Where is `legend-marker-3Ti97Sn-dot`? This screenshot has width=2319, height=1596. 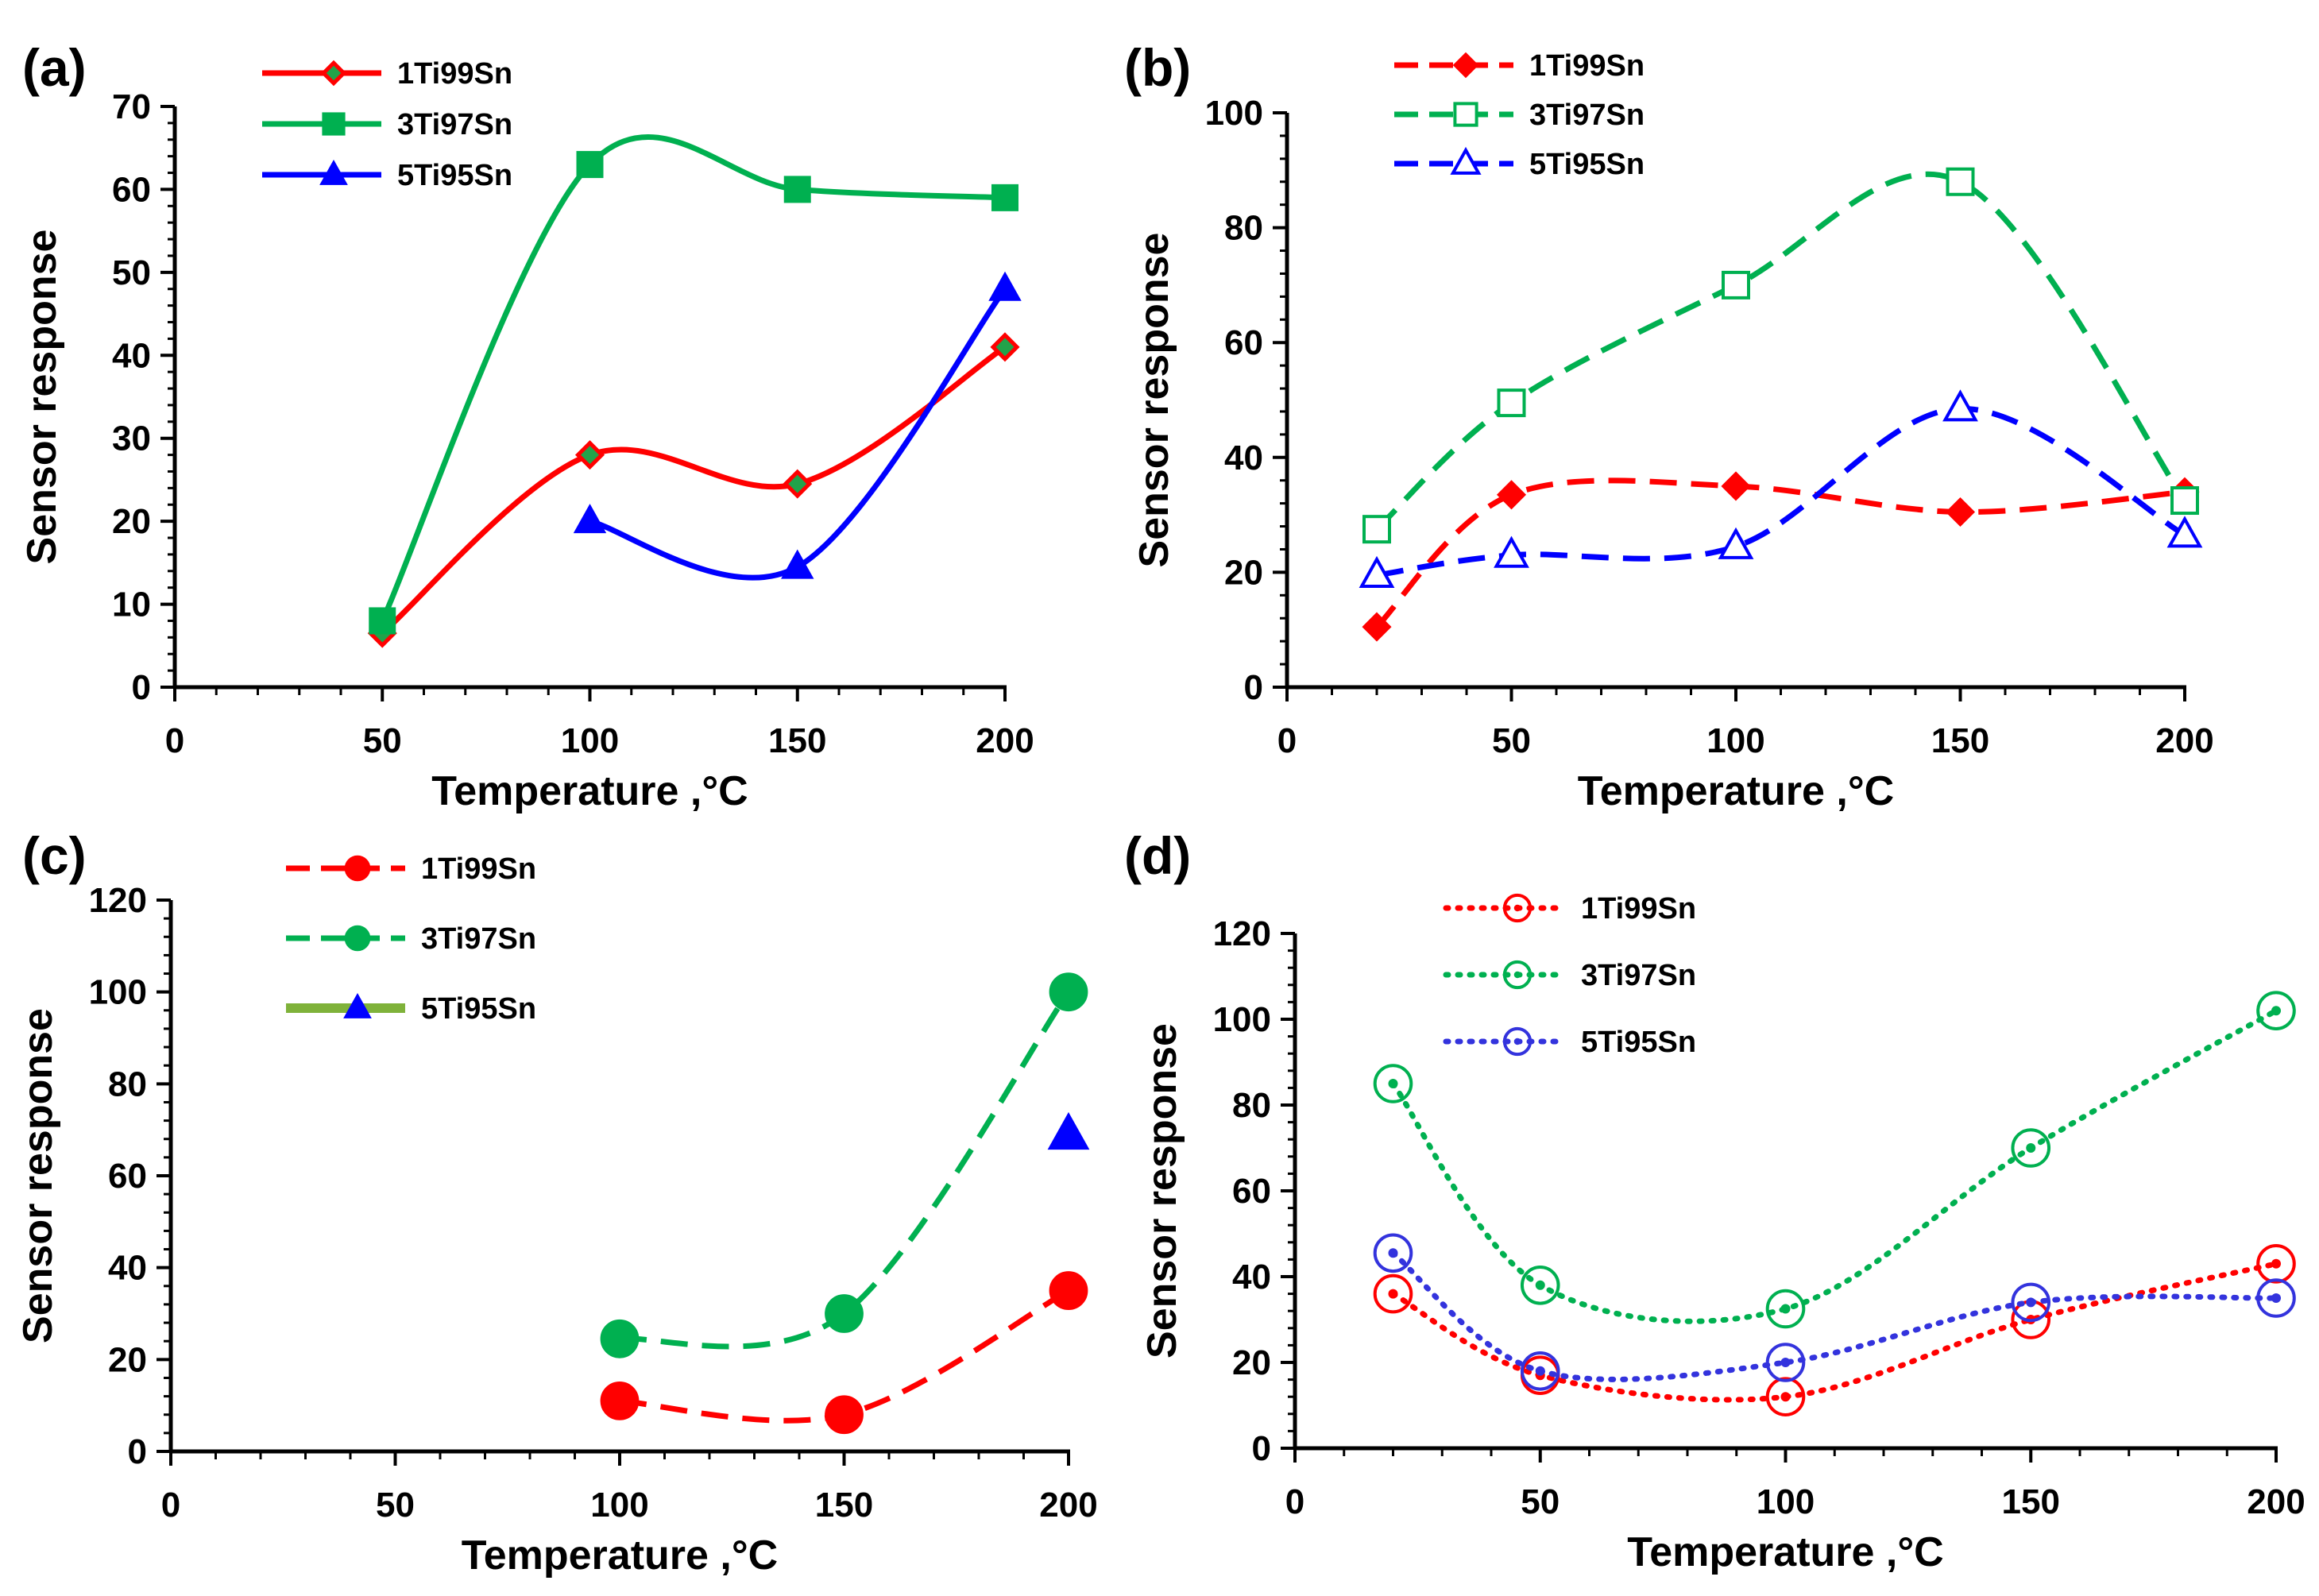
legend-marker-3Ti97Sn-dot is located at coordinates (1517, 975).